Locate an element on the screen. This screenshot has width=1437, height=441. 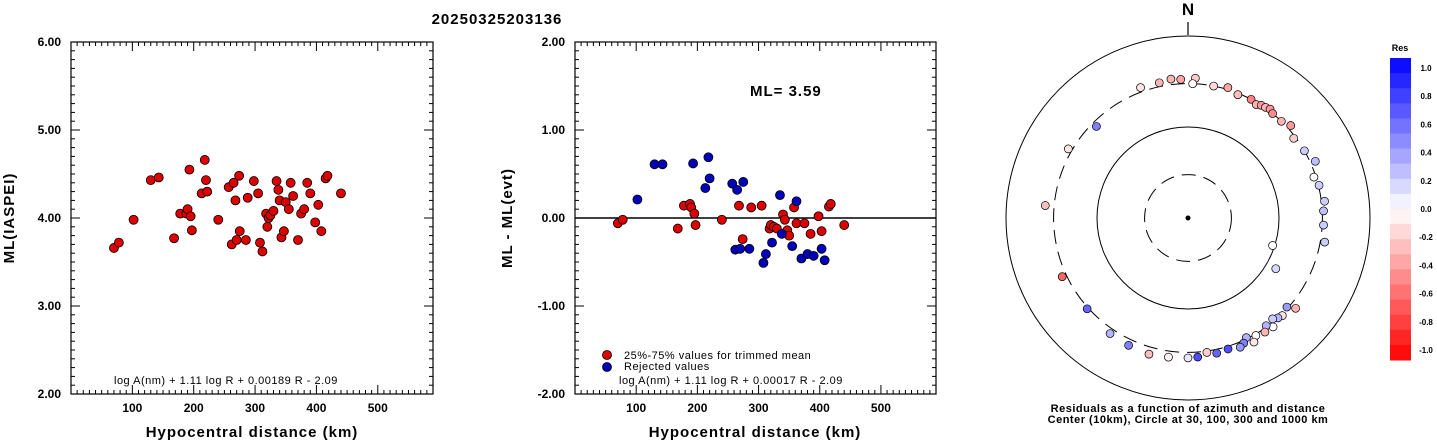
y-tick-label: 5.00 is located at coordinates (50, 130).